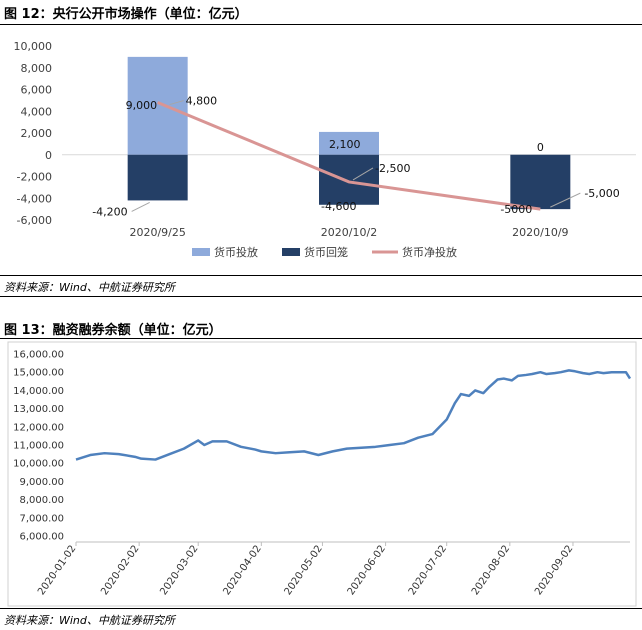 This screenshot has width=642, height=630. I want to click on figure13-top-rule, so click(321, 338).